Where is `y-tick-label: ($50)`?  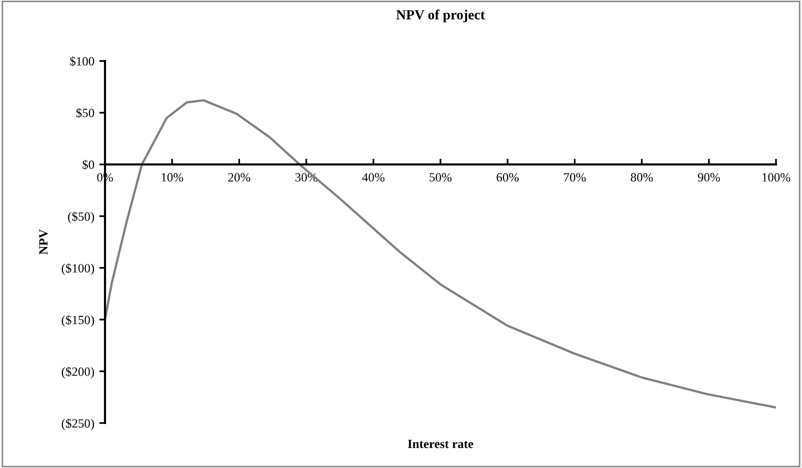 y-tick-label: ($50) is located at coordinates (81, 218).